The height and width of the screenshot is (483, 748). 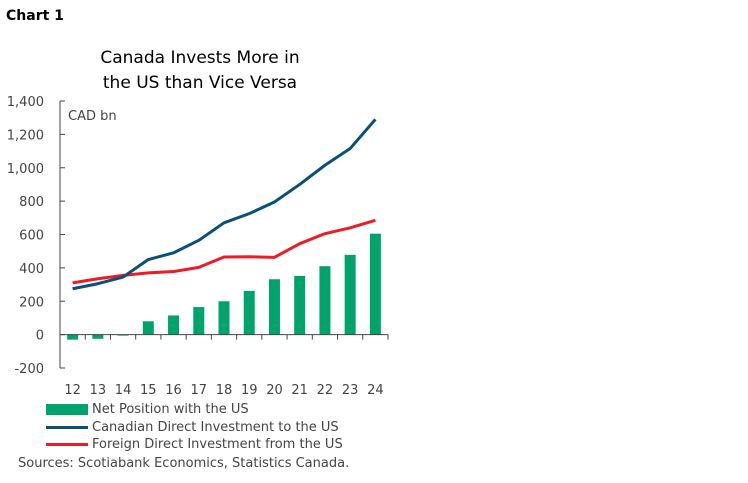 What do you see at coordinates (274, 390) in the screenshot?
I see `x-tick-label: 20` at bounding box center [274, 390].